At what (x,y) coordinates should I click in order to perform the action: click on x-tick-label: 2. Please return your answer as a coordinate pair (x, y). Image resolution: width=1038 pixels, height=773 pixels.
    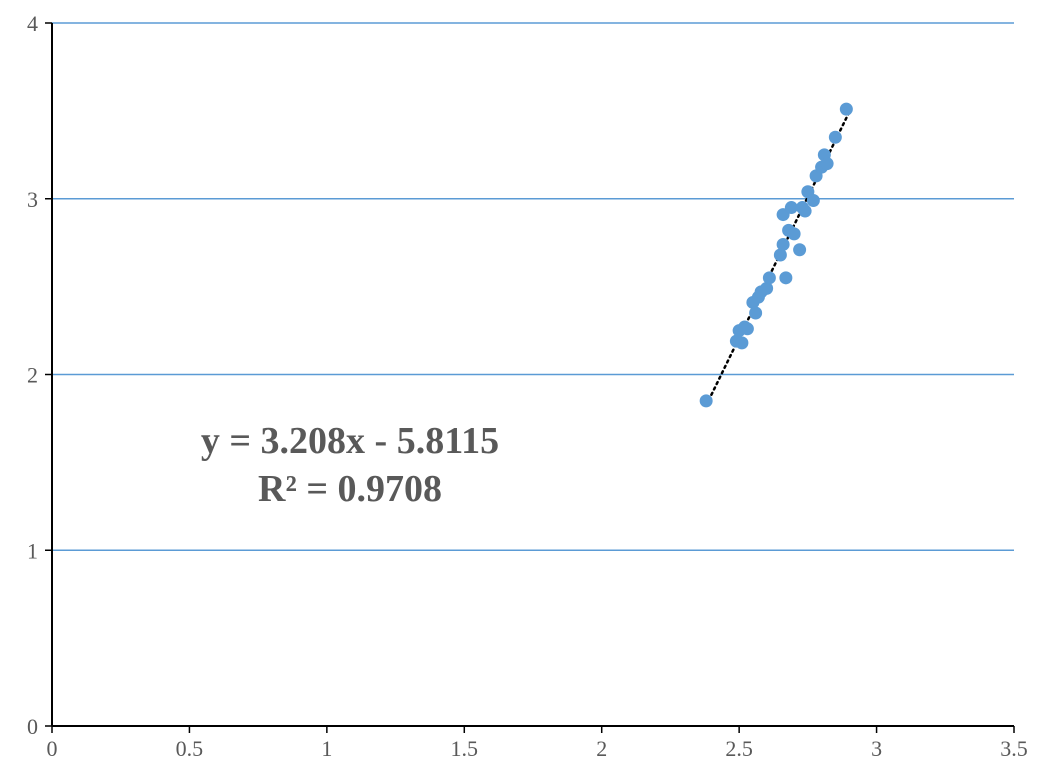
    Looking at the image, I should click on (601, 748).